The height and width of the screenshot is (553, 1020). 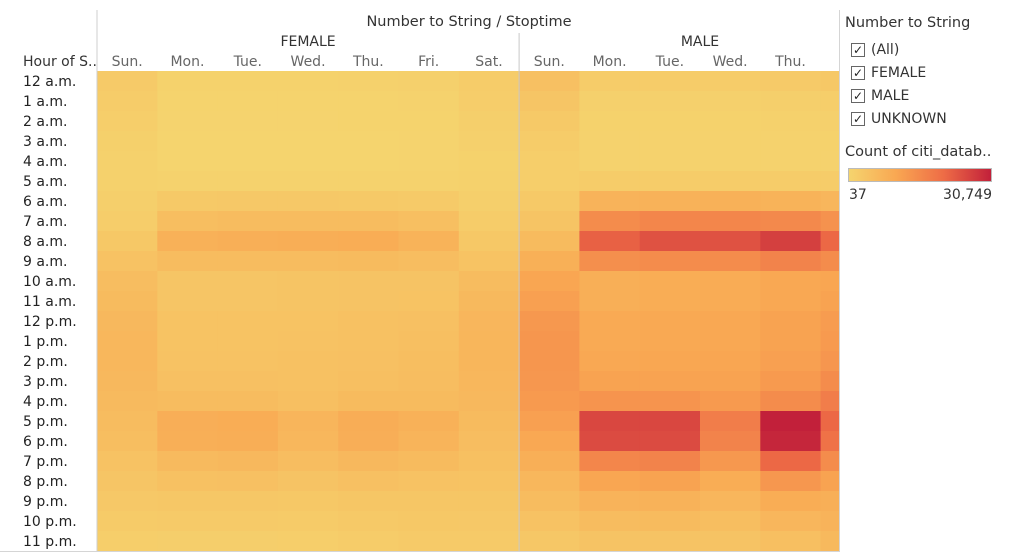 What do you see at coordinates (899, 119) in the screenshot?
I see `filter-item-unknown: ✓ UNKNOWN` at bounding box center [899, 119].